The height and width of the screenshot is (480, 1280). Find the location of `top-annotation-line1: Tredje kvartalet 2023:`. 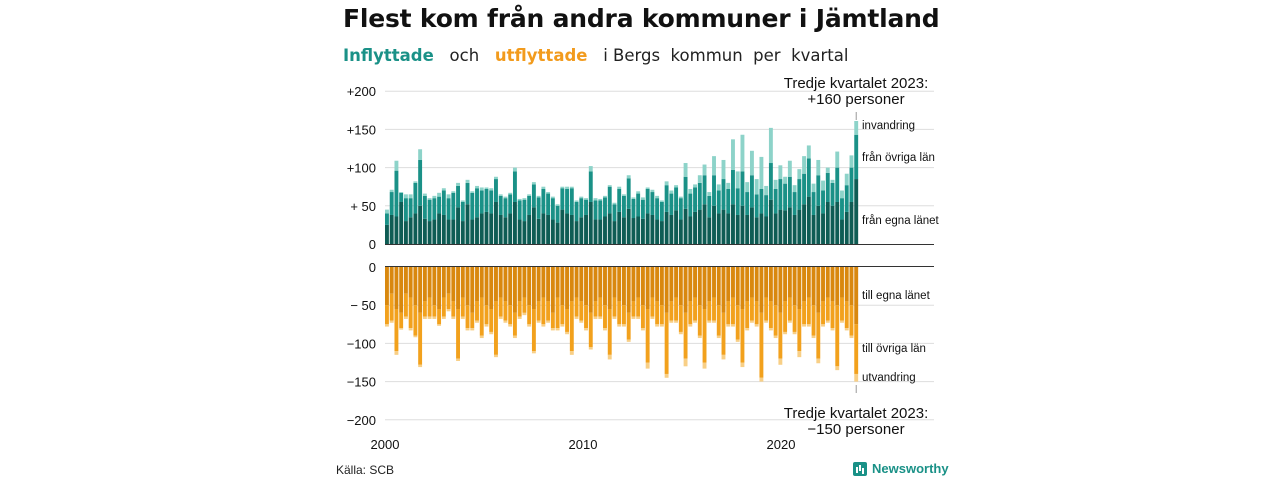

top-annotation-line1: Tredje kvartalet 2023: is located at coordinates (856, 83).